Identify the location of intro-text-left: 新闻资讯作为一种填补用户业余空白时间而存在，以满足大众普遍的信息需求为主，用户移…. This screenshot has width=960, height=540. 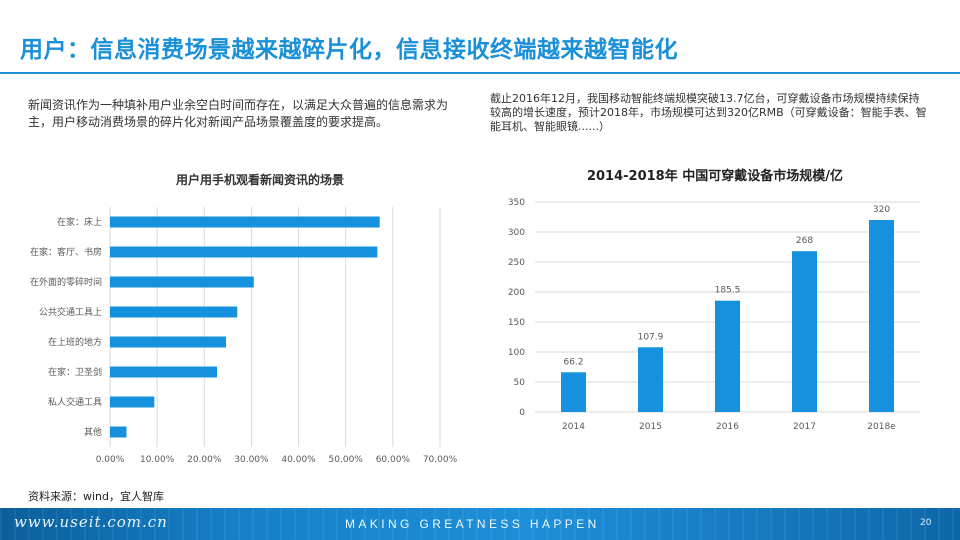
(238, 113).